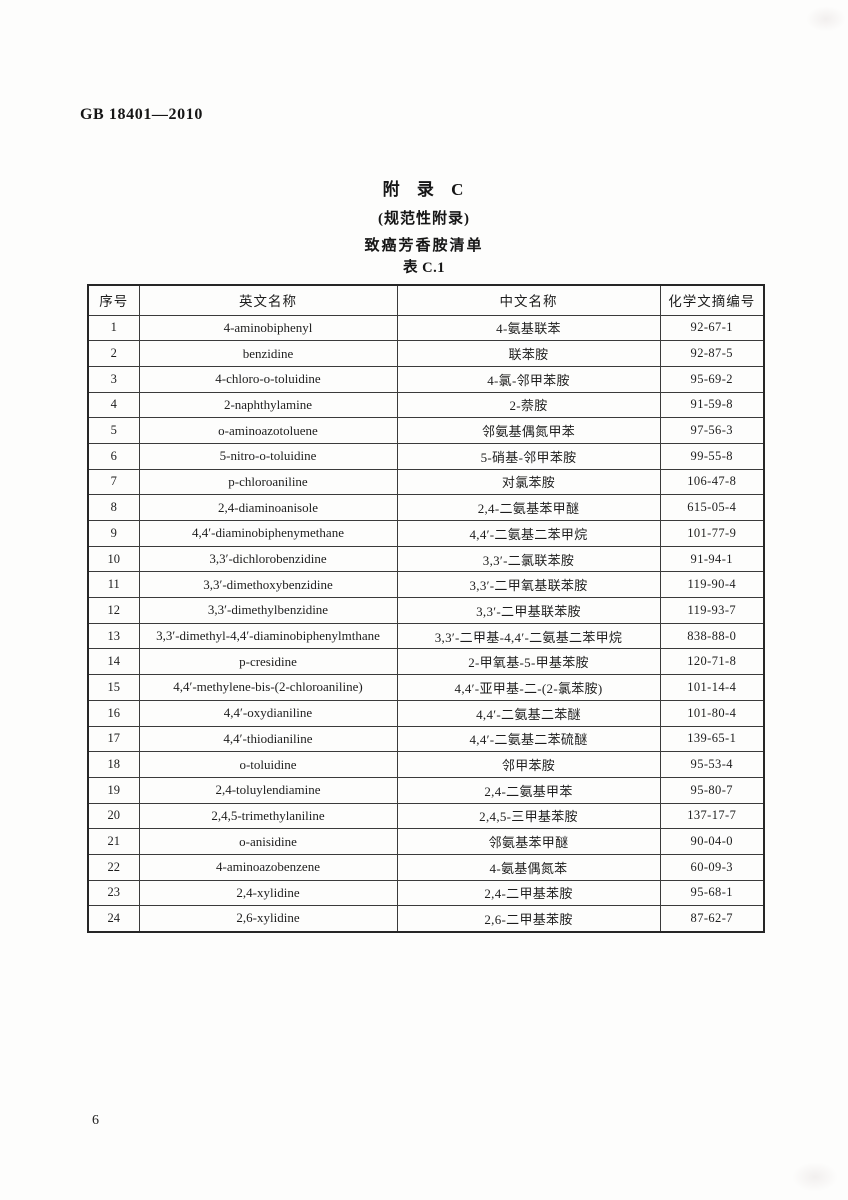 The width and height of the screenshot is (848, 1200). I want to click on cas-number-cell: 101-14-4, so click(712, 687).